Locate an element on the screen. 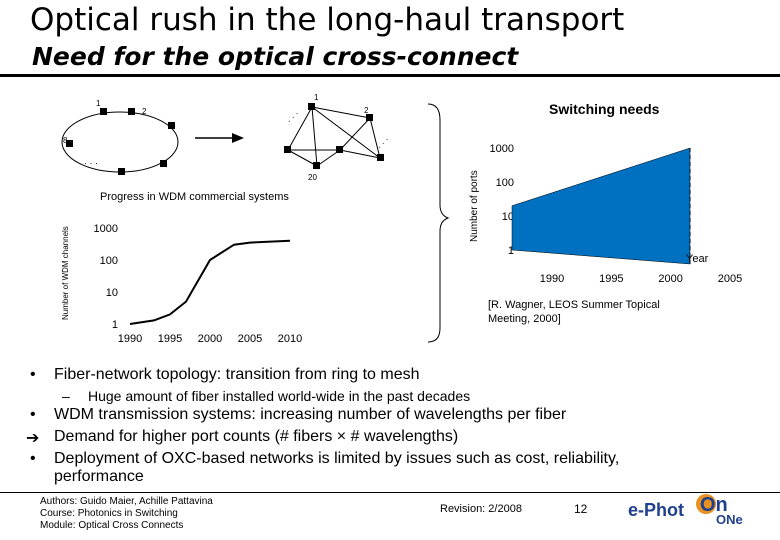 The width and height of the screenshot is (780, 540). mesh-label-2: 2 is located at coordinates (366, 110).